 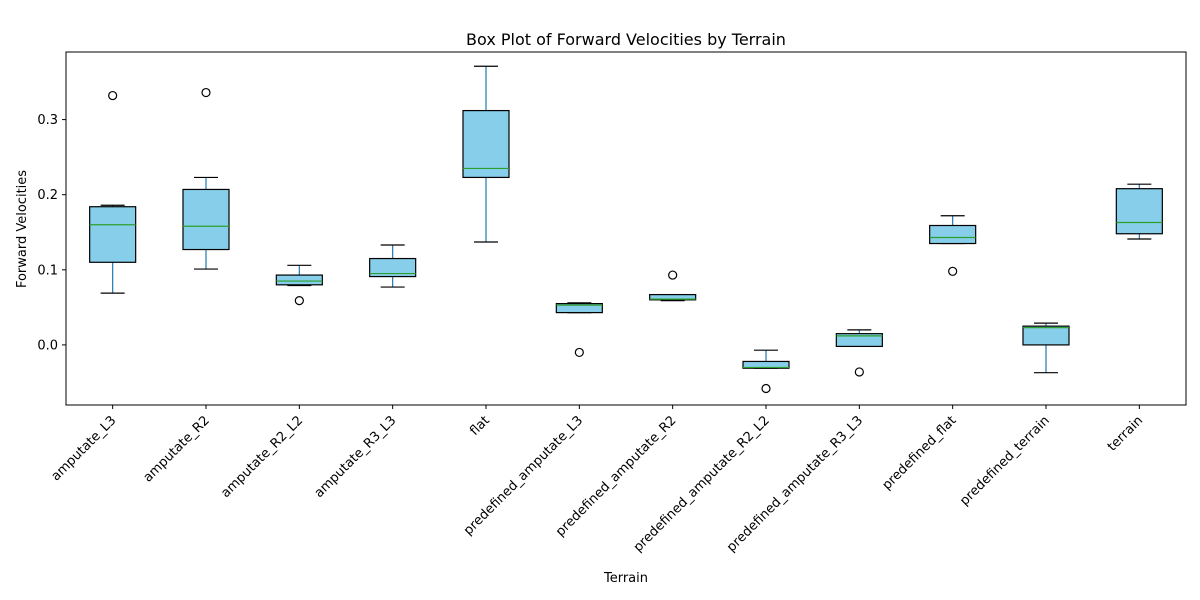 What do you see at coordinates (356, 457) in the screenshot?
I see `x-tick-label: amputate_R3_L3` at bounding box center [356, 457].